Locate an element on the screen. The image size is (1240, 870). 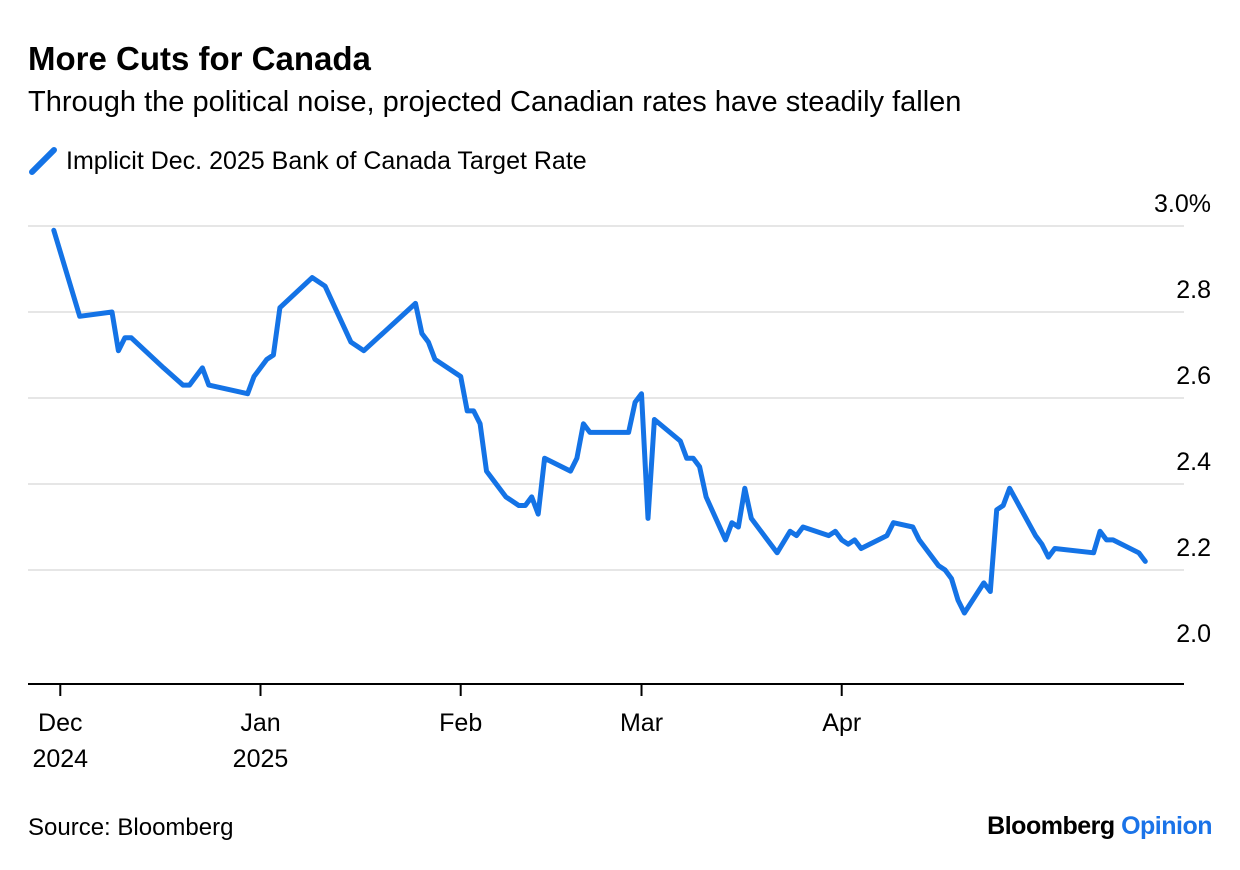
y-tick-label: 2.0 is located at coordinates (1193, 634).